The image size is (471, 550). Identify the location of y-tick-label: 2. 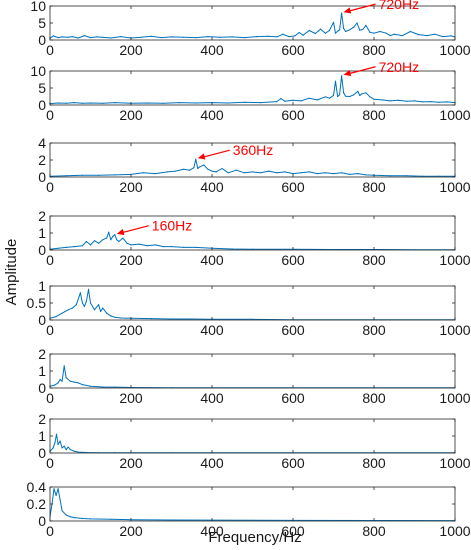
(42, 354).